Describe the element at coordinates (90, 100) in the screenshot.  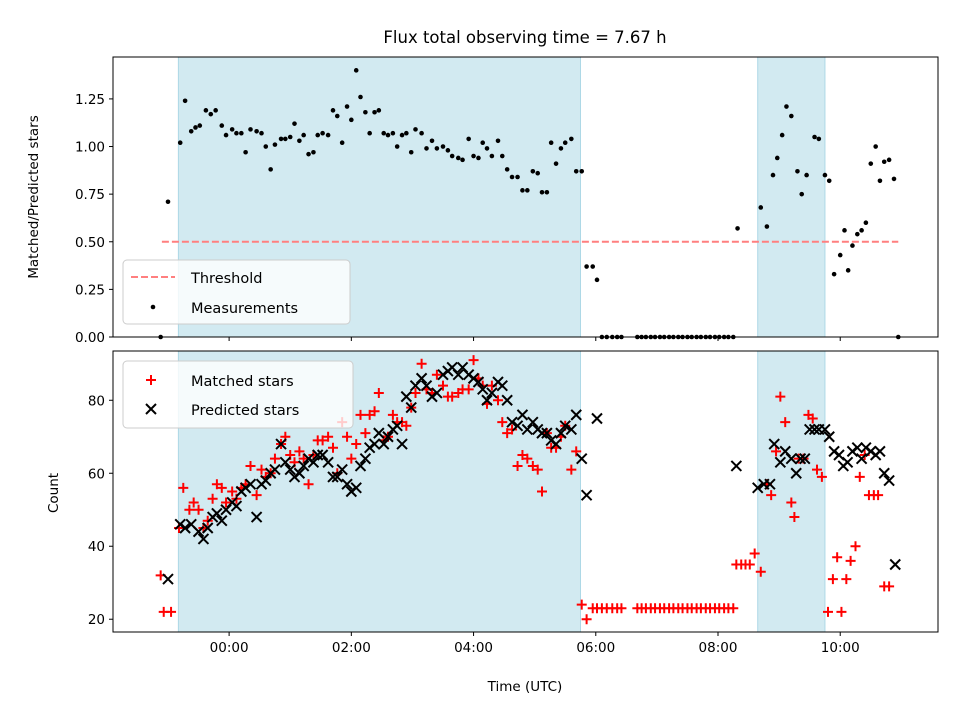
I see `top-y-tick-label: 1.25` at that location.